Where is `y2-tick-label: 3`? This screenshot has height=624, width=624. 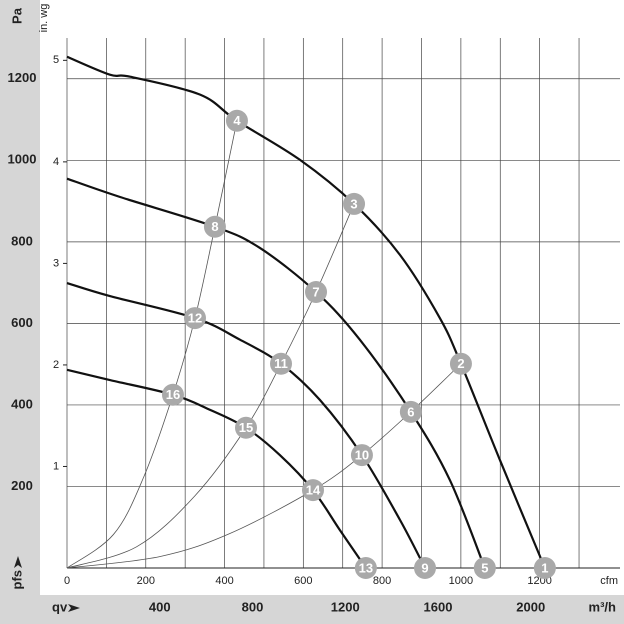
y2-tick-label: 3 is located at coordinates (56, 263).